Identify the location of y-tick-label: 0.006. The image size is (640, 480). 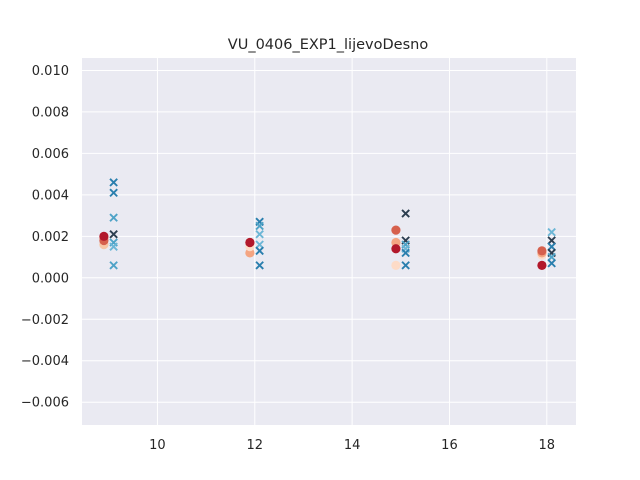
(50, 154).